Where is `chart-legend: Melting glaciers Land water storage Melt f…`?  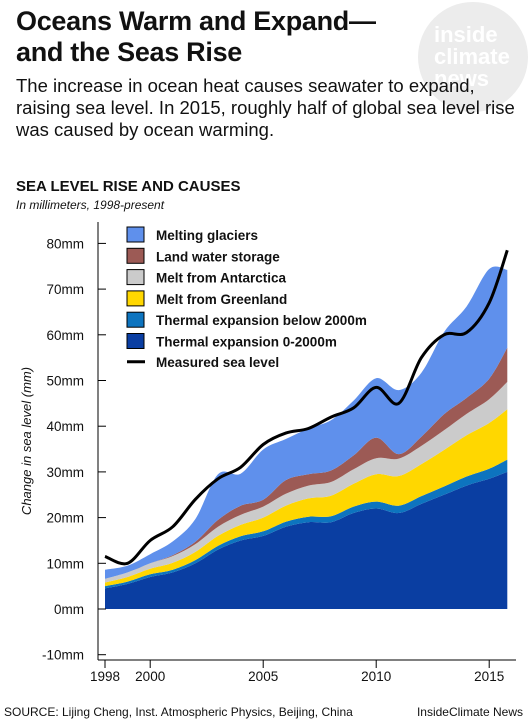
chart-legend: Melting glaciers Land water storage Melt f… is located at coordinates (246, 298).